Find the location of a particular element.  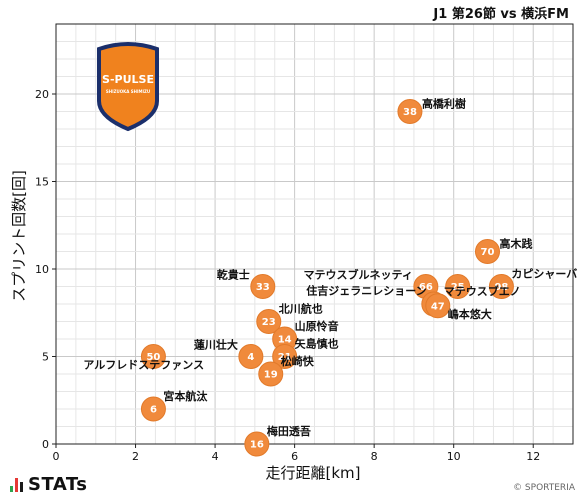

team-logo: S-PULSE SHIZUOKA SHIMIZU is located at coordinates (128, 87).